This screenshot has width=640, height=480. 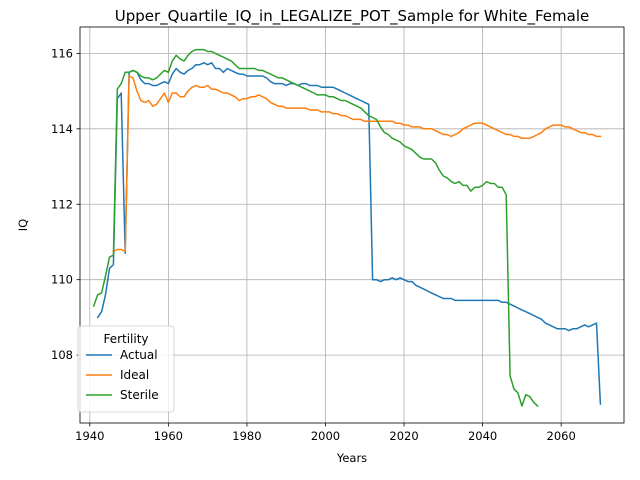 What do you see at coordinates (139, 355) in the screenshot?
I see `legend-label-actual: Actual` at bounding box center [139, 355].